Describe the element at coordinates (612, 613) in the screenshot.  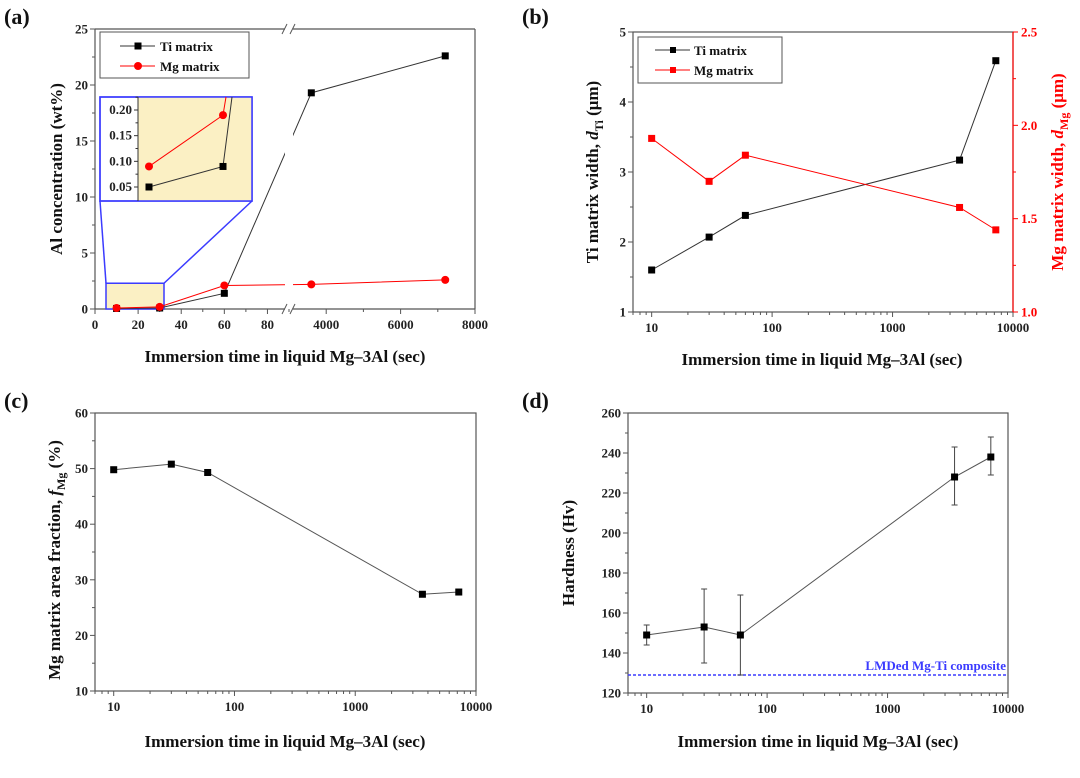
I see `y-tick-label: 160` at that location.